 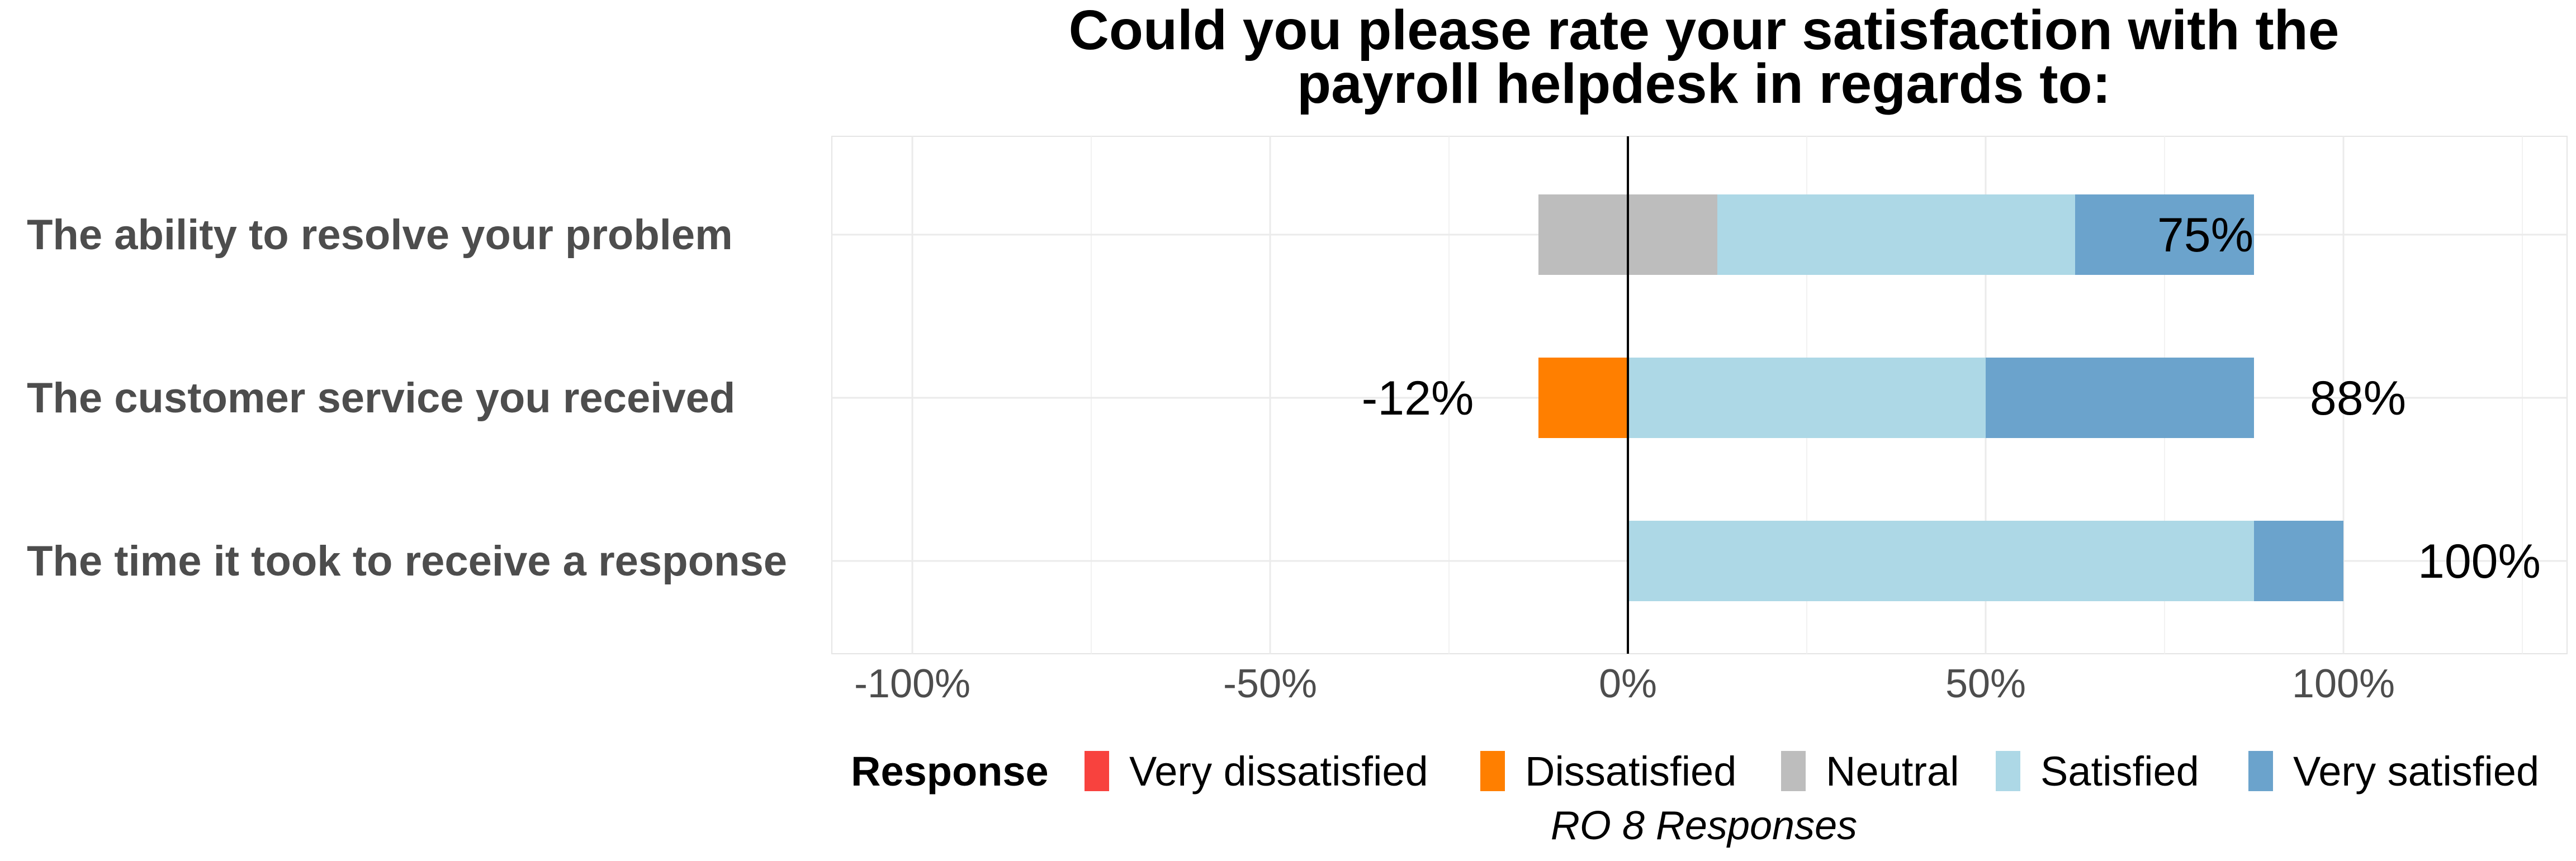 What do you see at coordinates (1704, 84) in the screenshot?
I see `chart-title-line: payroll helpdesk in regards to:` at bounding box center [1704, 84].